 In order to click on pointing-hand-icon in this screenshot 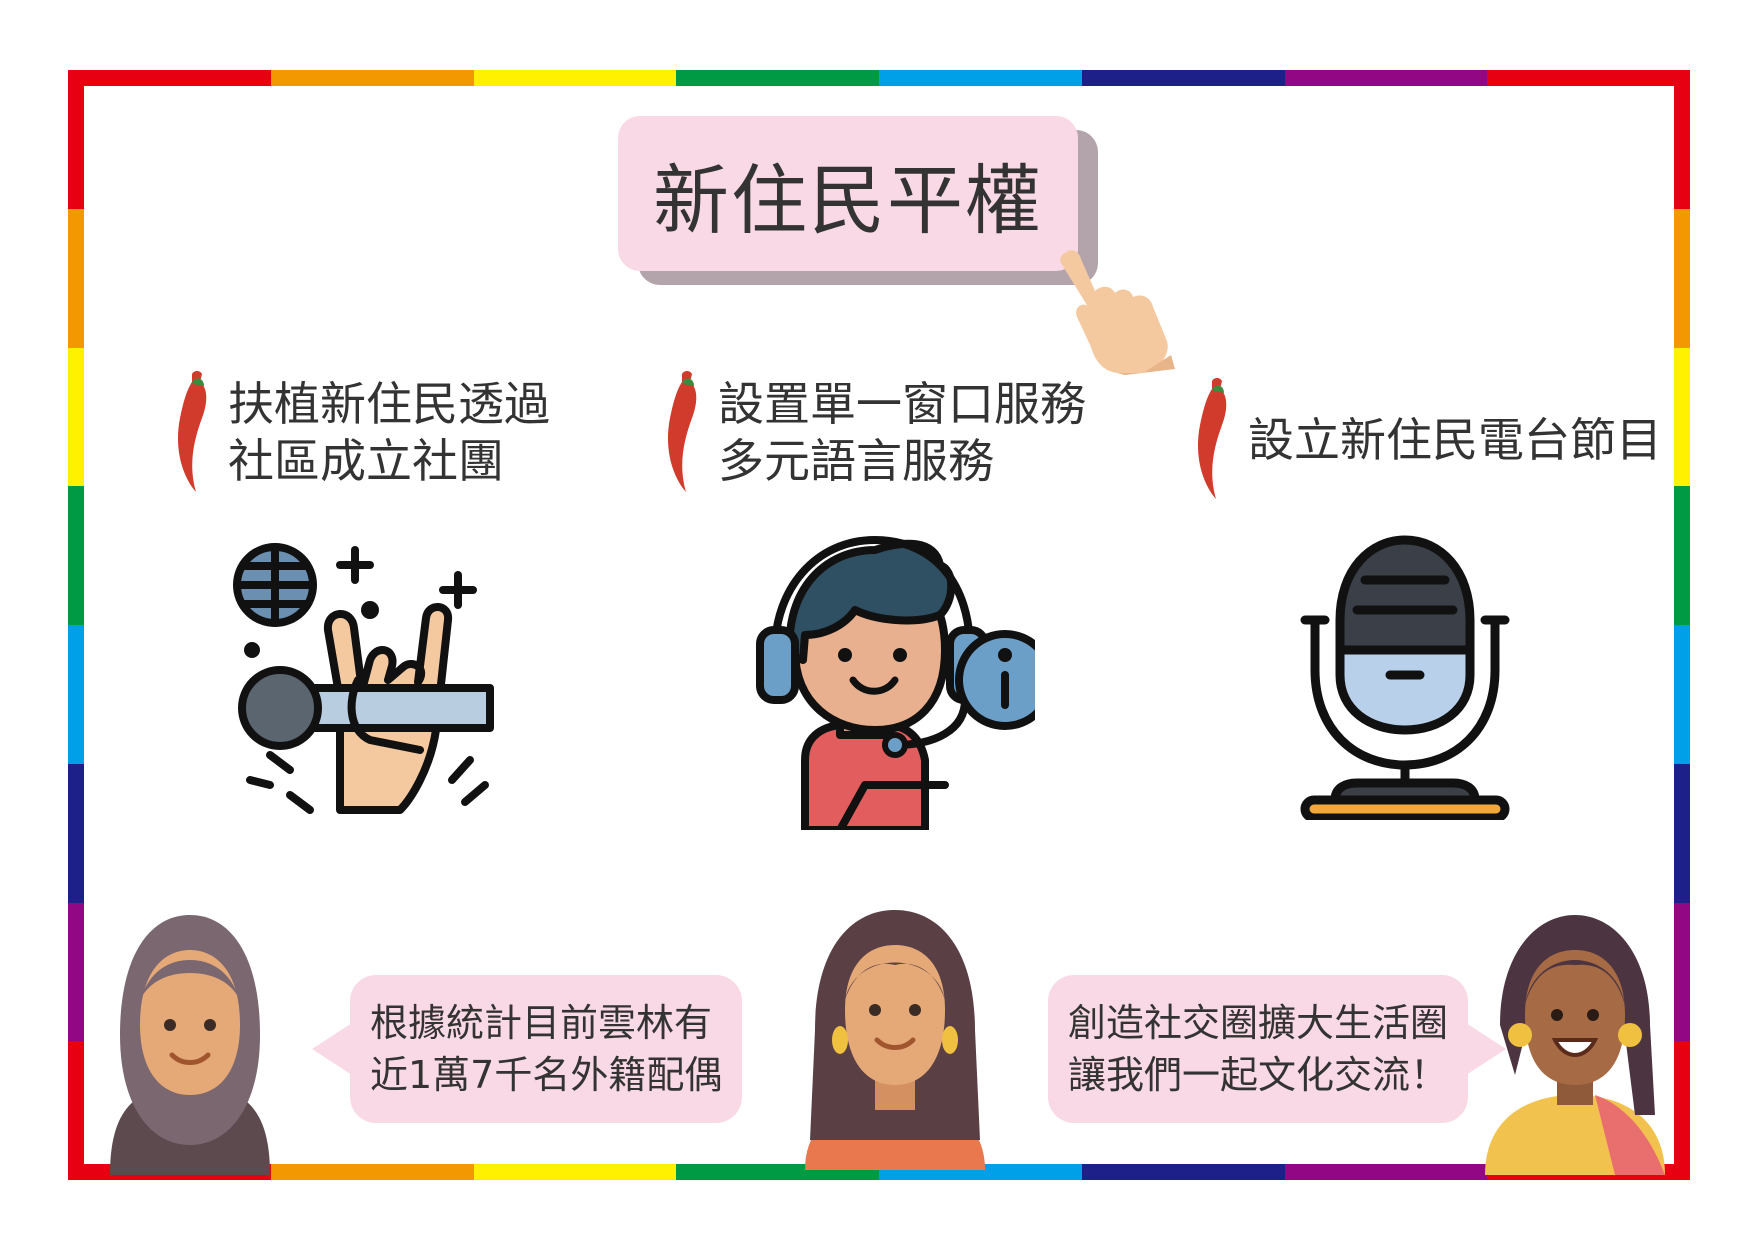, I will do `click(1117, 312)`.